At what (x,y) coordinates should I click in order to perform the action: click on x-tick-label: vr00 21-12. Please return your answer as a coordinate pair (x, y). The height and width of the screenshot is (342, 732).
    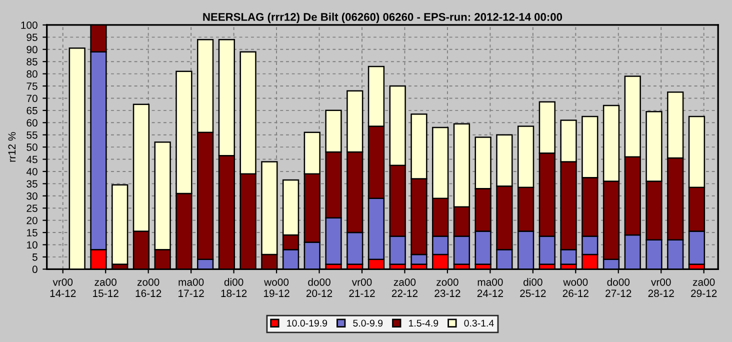
    Looking at the image, I should click on (362, 287).